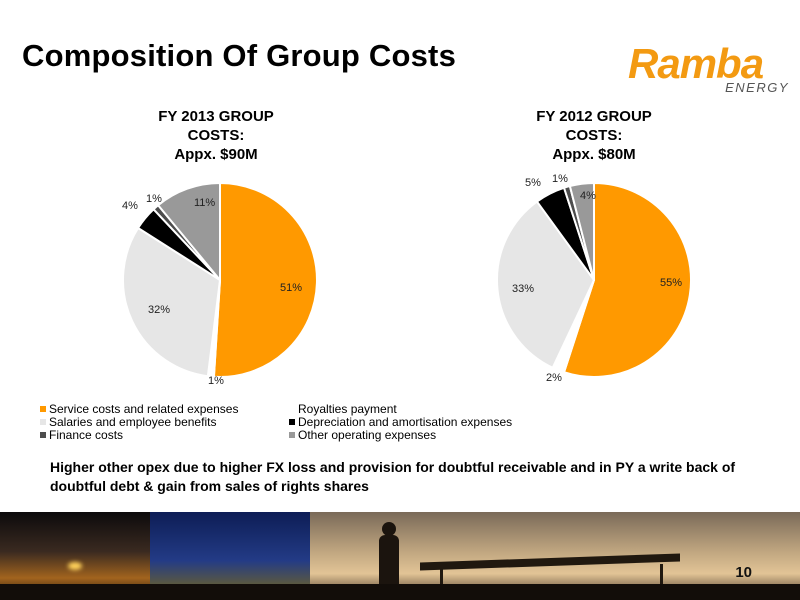 Image resolution: width=800 pixels, height=600 pixels. I want to click on legend-item-depreciation: Depreciation and amortisation expenses, so click(400, 422).